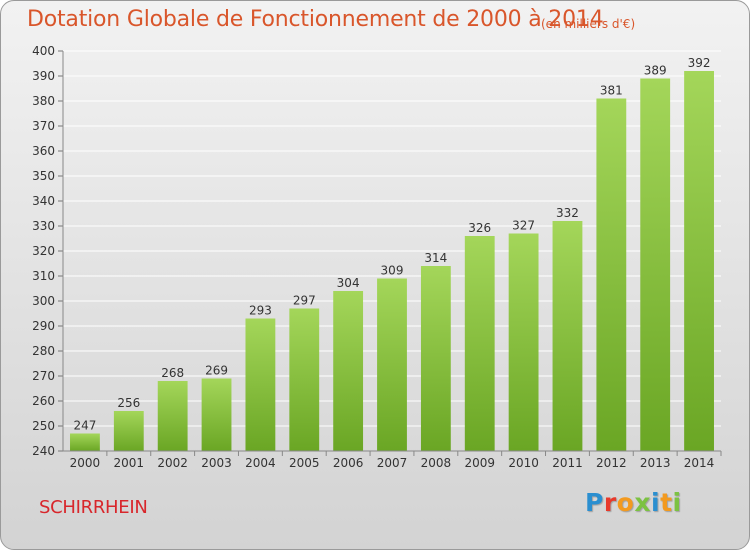 The height and width of the screenshot is (550, 750). I want to click on value-label-2002: 268, so click(172, 373).